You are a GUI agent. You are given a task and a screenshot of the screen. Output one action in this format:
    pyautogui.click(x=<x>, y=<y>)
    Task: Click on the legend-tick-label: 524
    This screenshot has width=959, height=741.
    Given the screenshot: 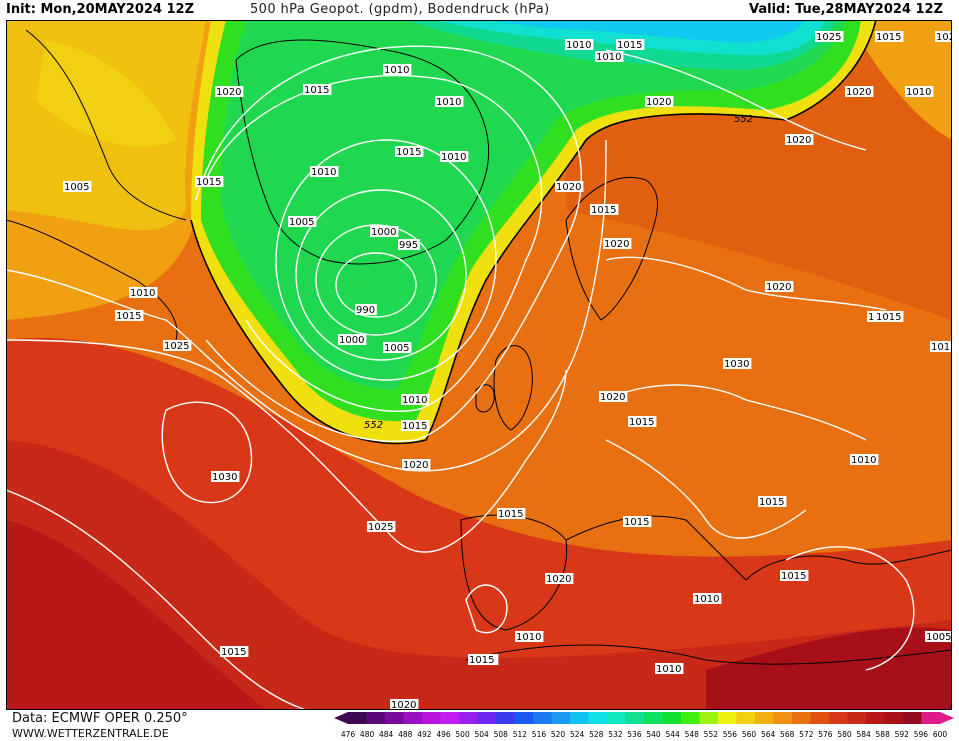 What is the action you would take?
    pyautogui.click(x=577, y=734)
    